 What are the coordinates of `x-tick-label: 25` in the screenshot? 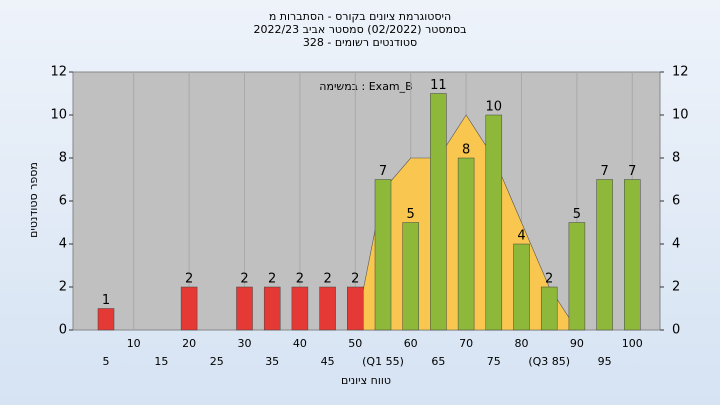 It's located at (217, 361).